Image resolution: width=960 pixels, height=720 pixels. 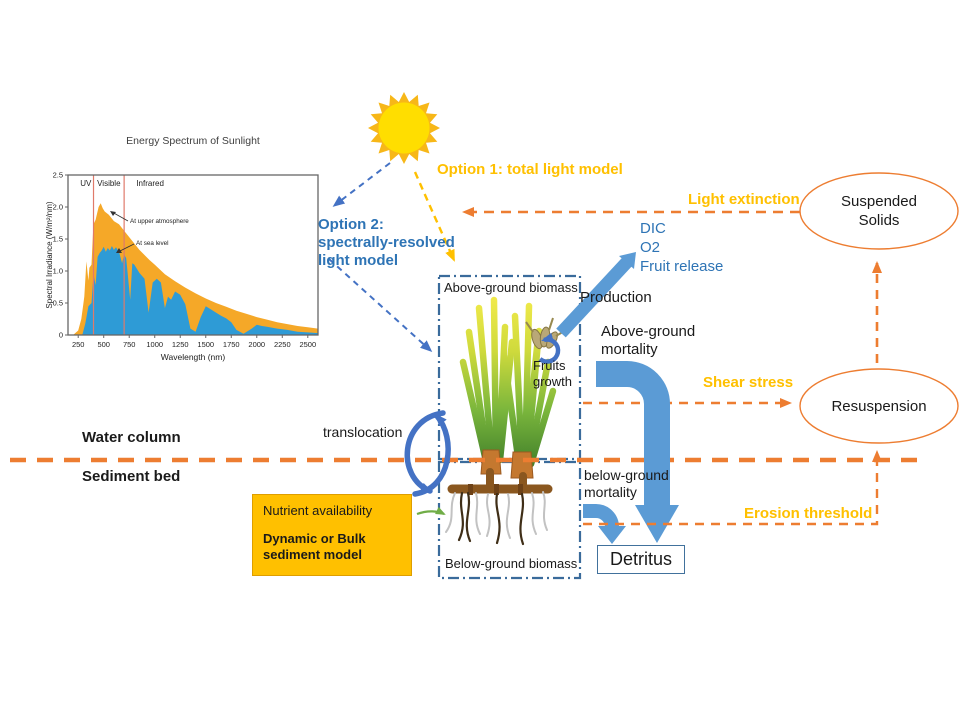 I want to click on svg-text: 2000, so click(x=256, y=344).